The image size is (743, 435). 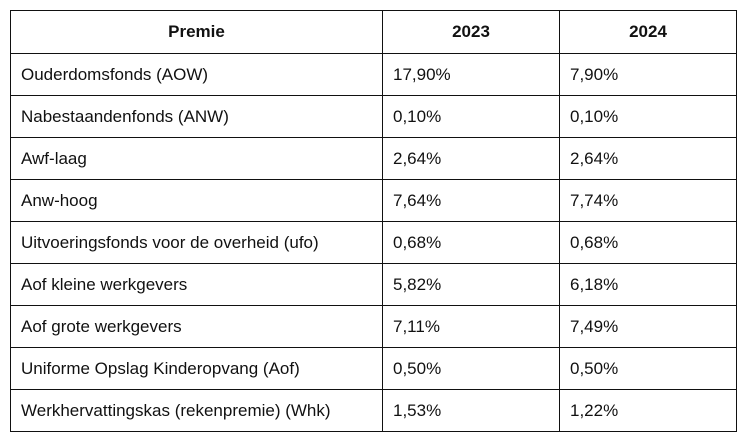 What do you see at coordinates (648, 158) in the screenshot?
I see `cell-2024: 2,64%` at bounding box center [648, 158].